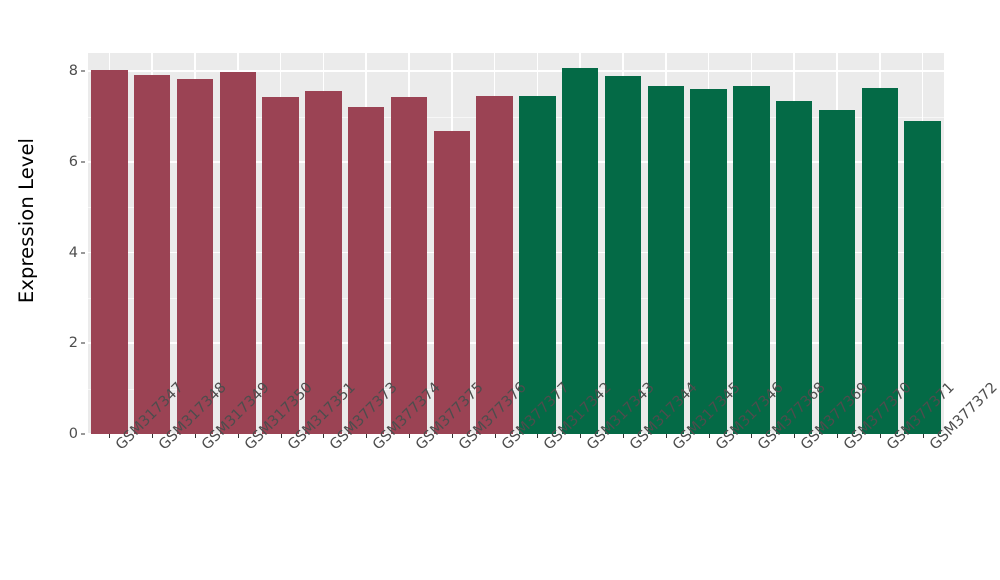 Image resolution: width=1000 pixels, height=580 pixels. Describe the element at coordinates (44, 290) in the screenshot. I see `y-axis: 0 2 4 6 8` at that location.